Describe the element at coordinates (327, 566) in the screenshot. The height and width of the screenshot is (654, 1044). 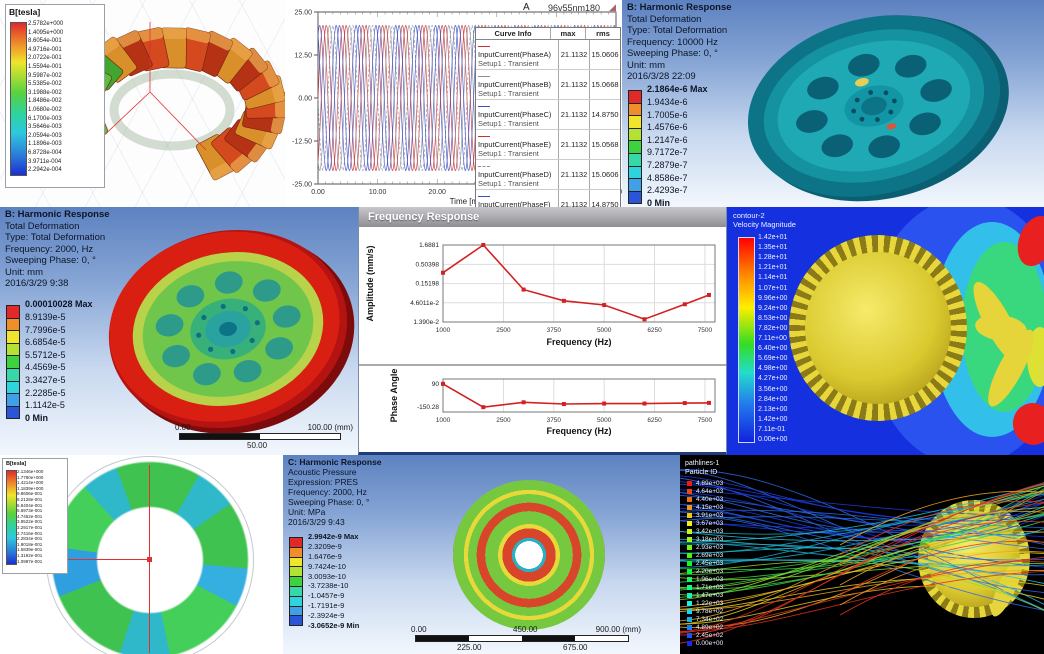
I see `legend-value: 9.7424e-10` at that location.